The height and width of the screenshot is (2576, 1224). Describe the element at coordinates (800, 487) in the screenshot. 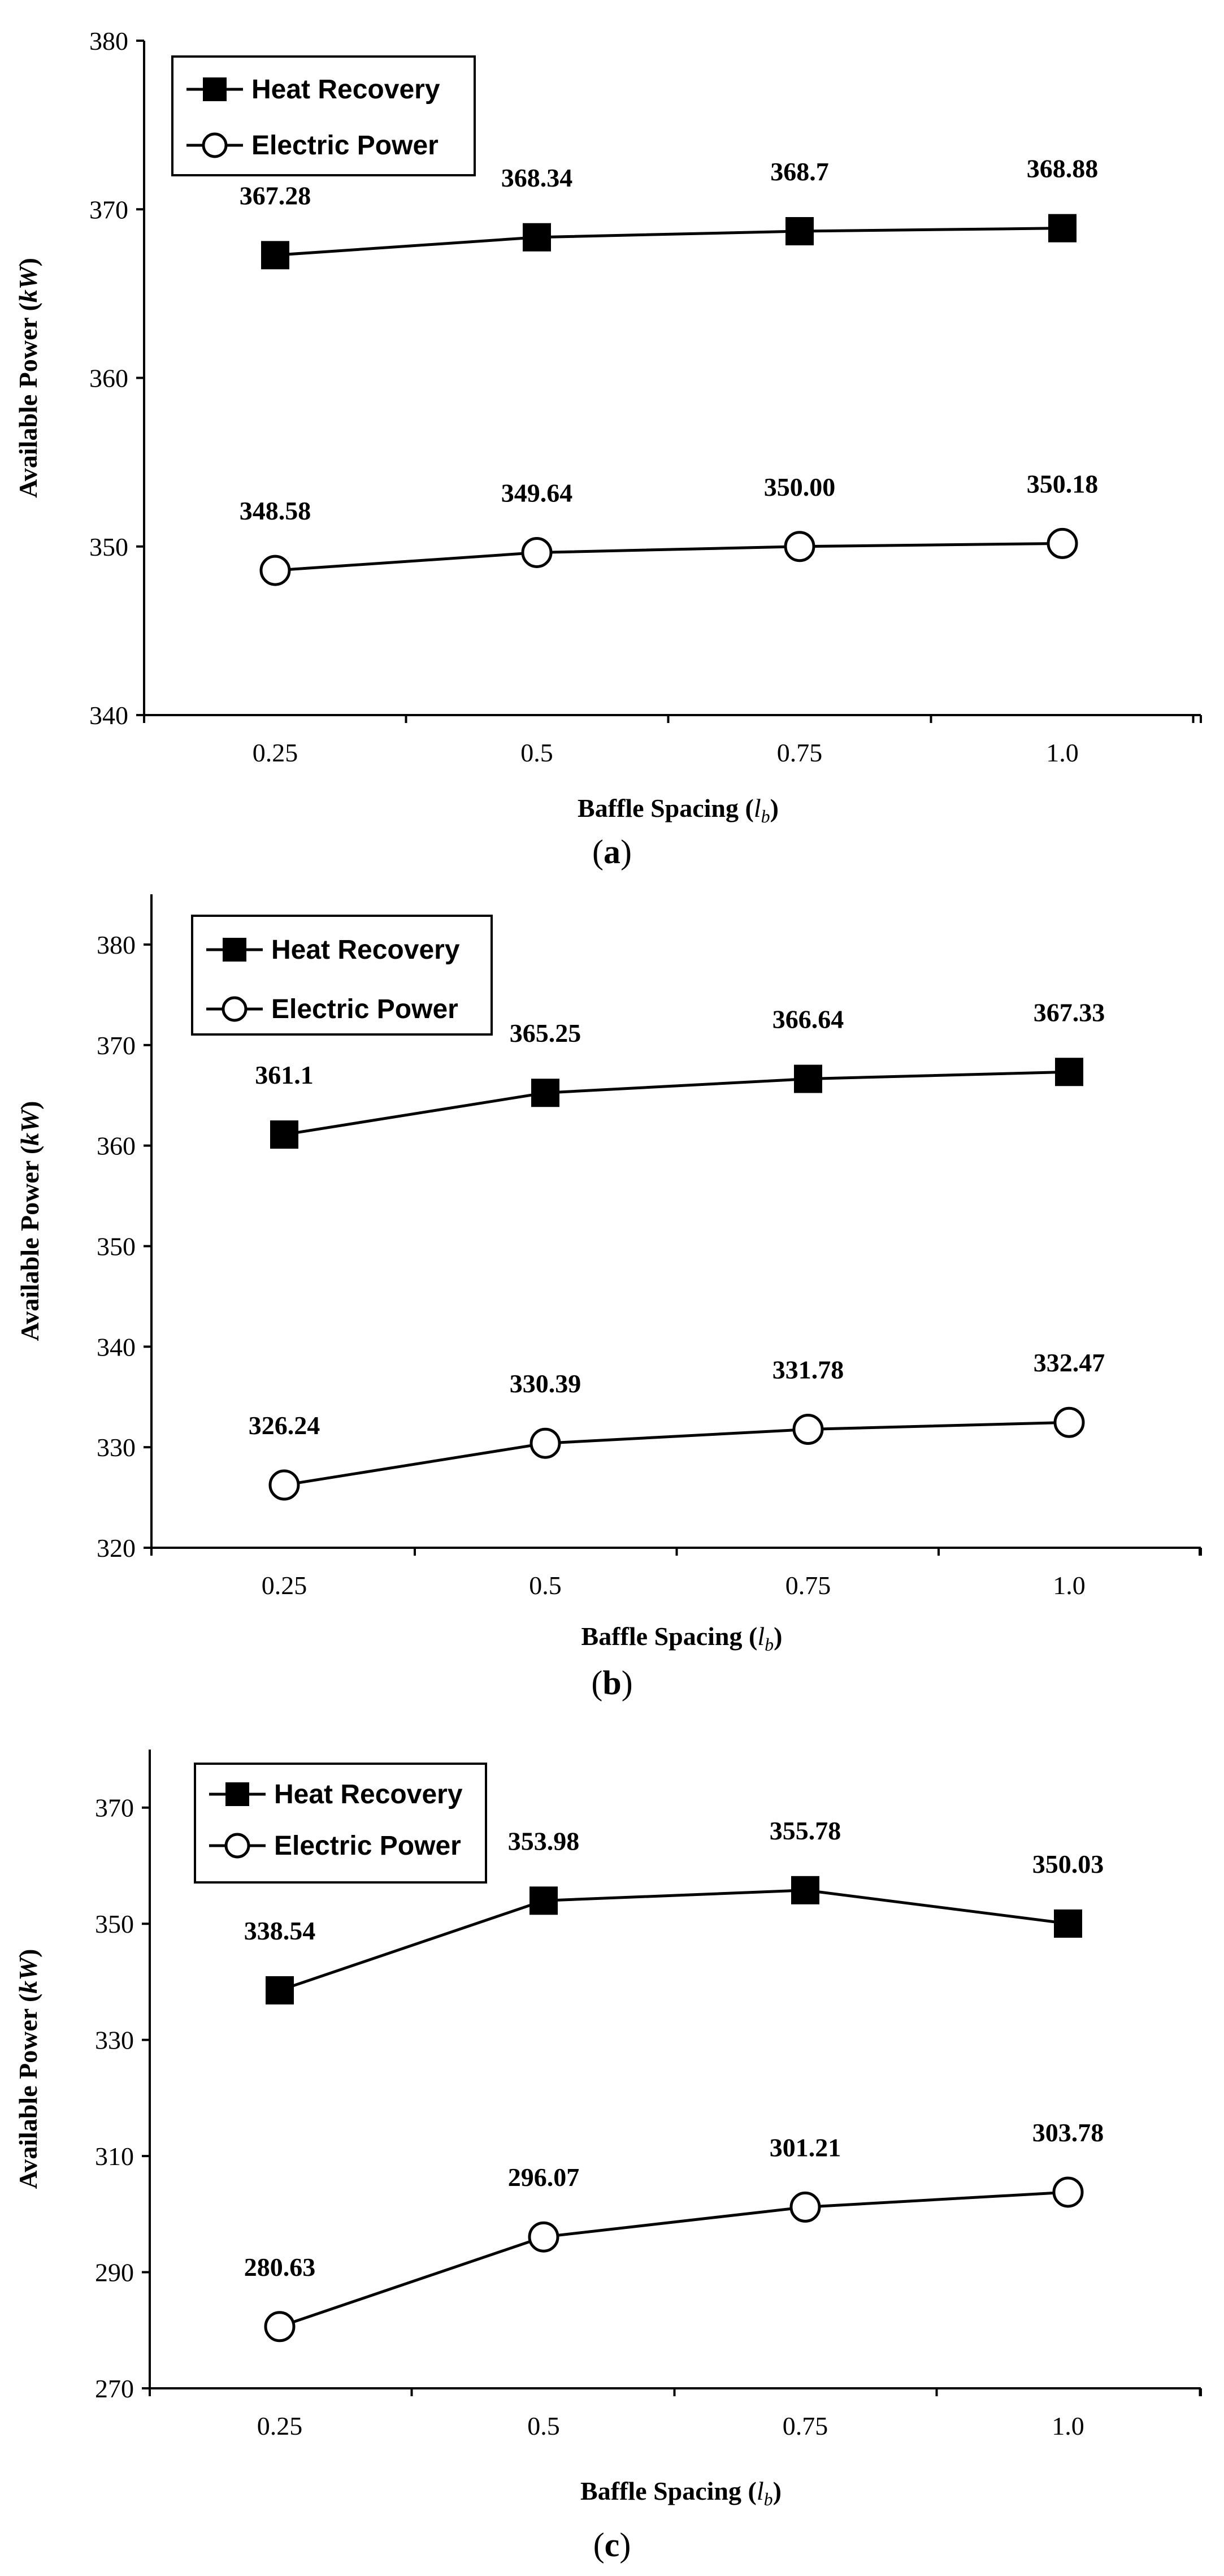

I see `data-label: 350.00` at that location.